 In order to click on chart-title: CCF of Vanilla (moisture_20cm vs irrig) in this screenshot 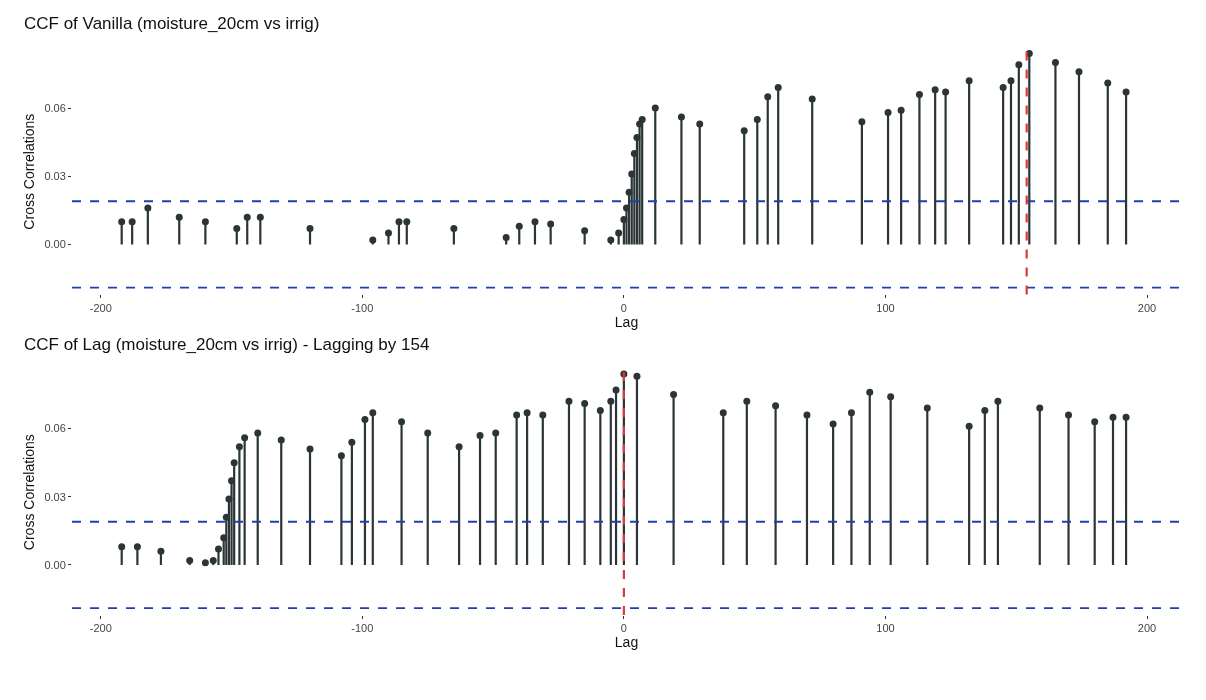, I will do `click(172, 23)`.